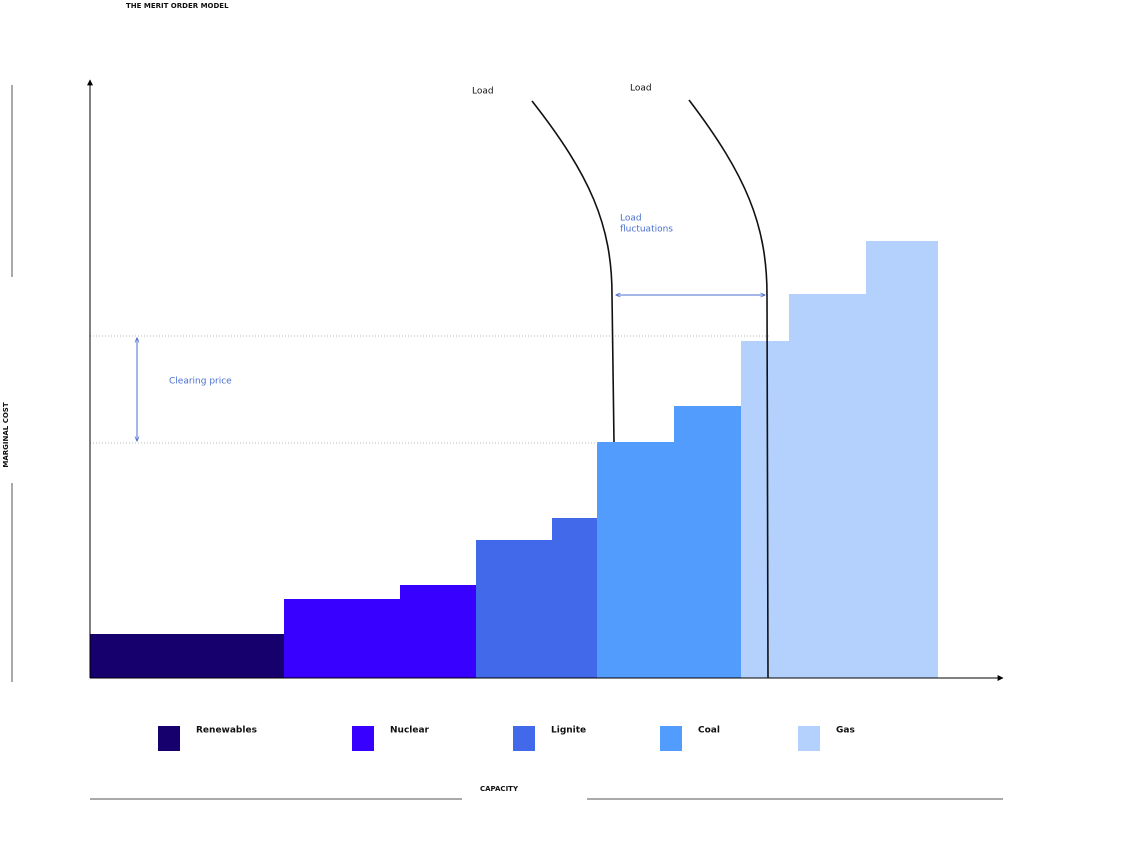 Image resolution: width=1142 pixels, height=866 pixels. I want to click on fluctuation-label: Load, so click(631, 219).